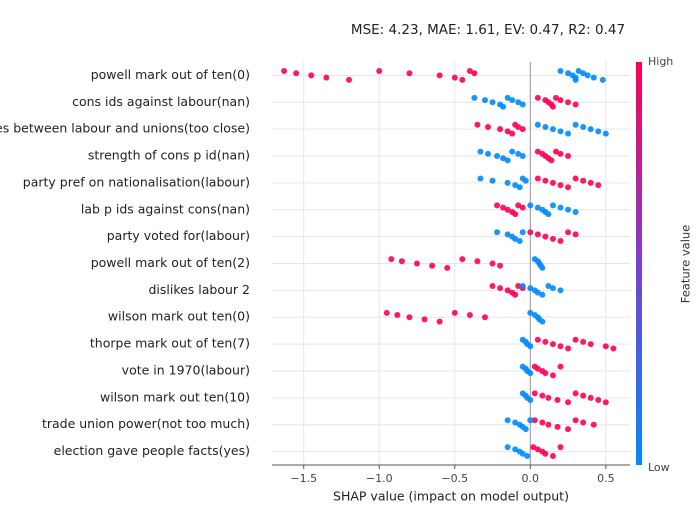  What do you see at coordinates (199, 289) in the screenshot?
I see `feature-label: dislikes labour 2` at bounding box center [199, 289].